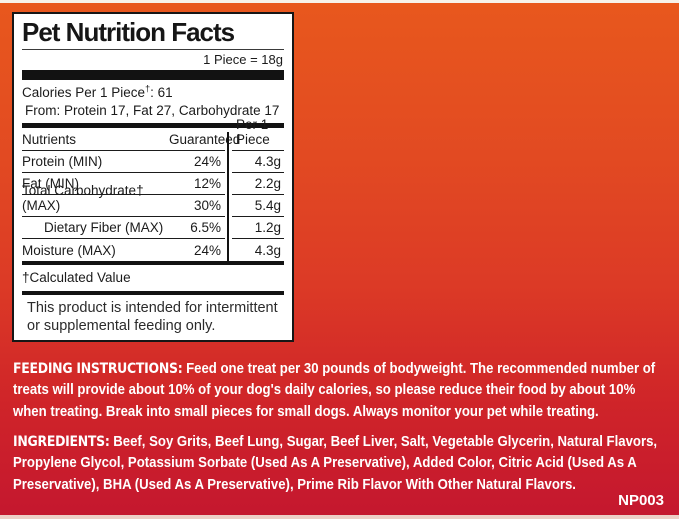 The image size is (679, 519). What do you see at coordinates (205, 140) in the screenshot?
I see `header-guaranteed: Guaranteed` at bounding box center [205, 140].